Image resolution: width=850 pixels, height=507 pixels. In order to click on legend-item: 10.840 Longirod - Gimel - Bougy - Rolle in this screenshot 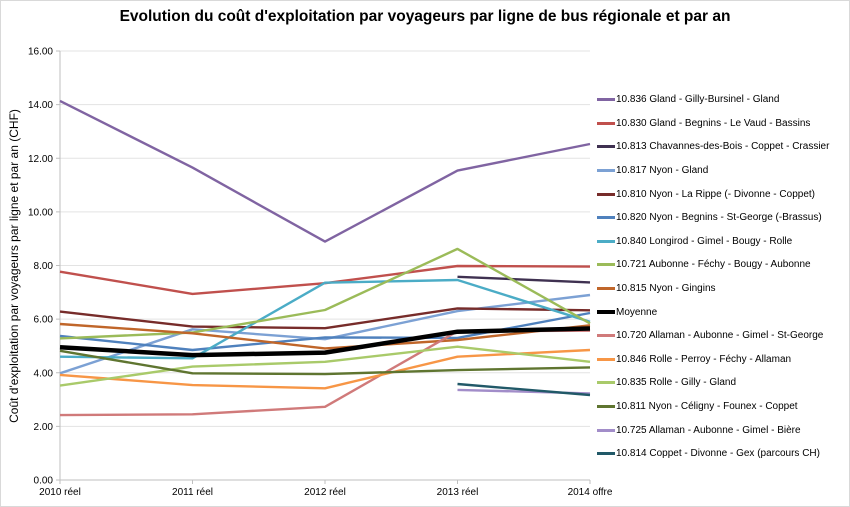, I will do `click(722, 242)`.